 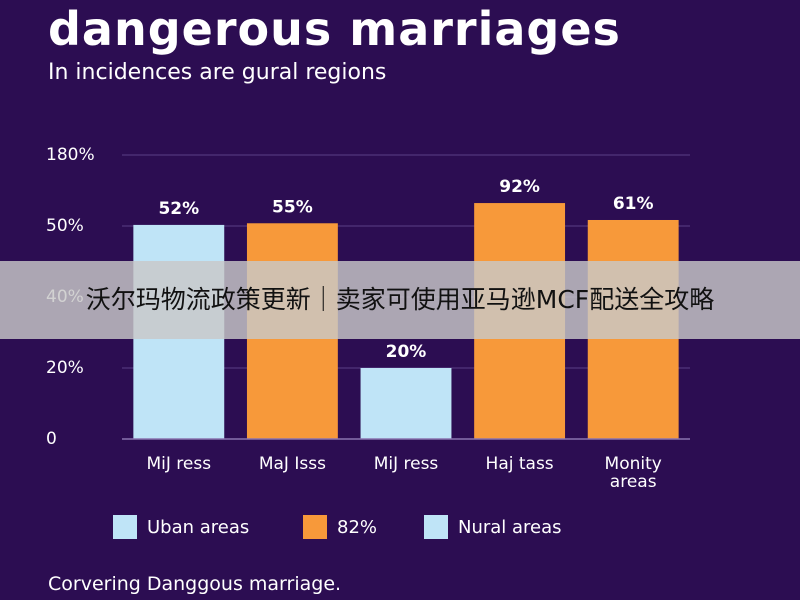 I want to click on legend-label: 82%, so click(x=357, y=527).